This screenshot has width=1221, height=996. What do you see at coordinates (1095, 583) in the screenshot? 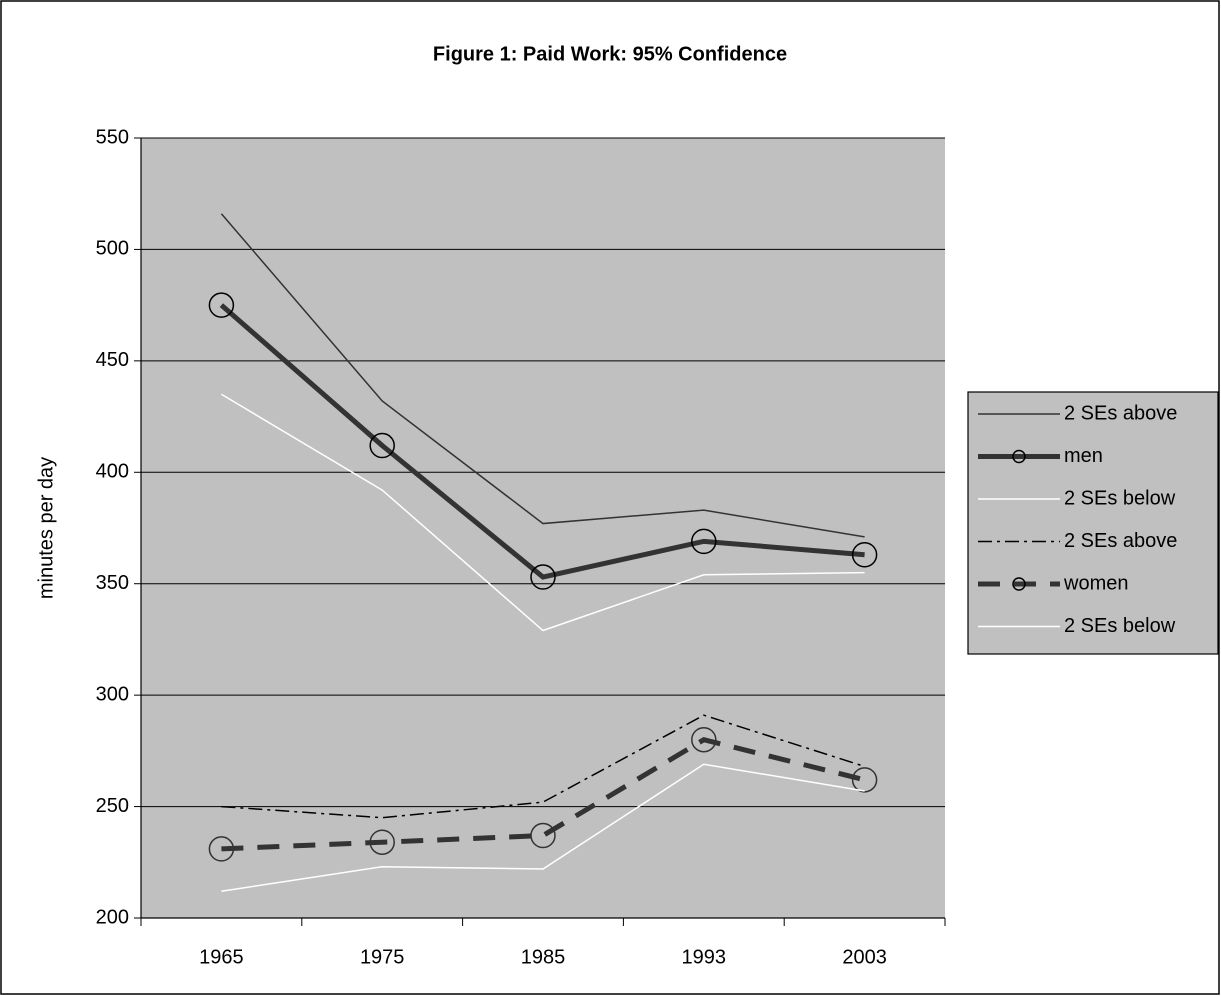
I see `legend-label: women` at bounding box center [1095, 583].